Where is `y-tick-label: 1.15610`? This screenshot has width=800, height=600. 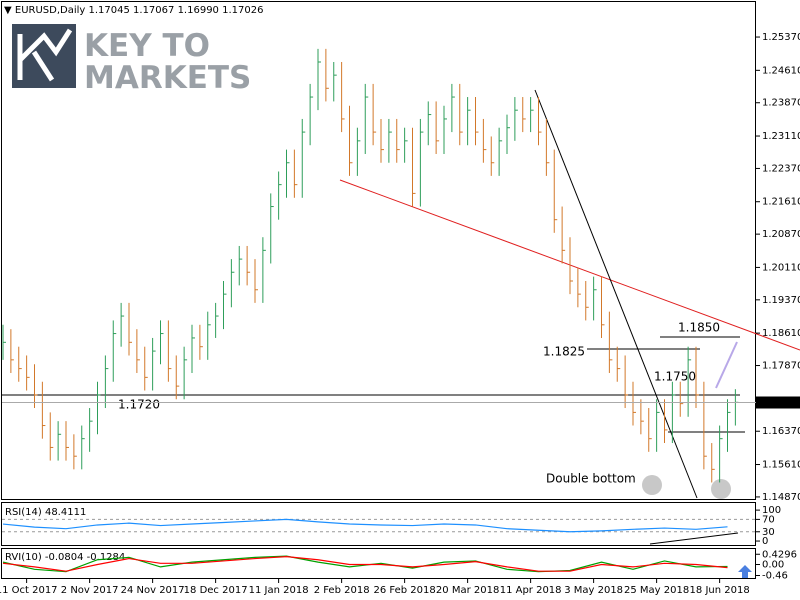 y-tick-label: 1.15610 is located at coordinates (781, 465).